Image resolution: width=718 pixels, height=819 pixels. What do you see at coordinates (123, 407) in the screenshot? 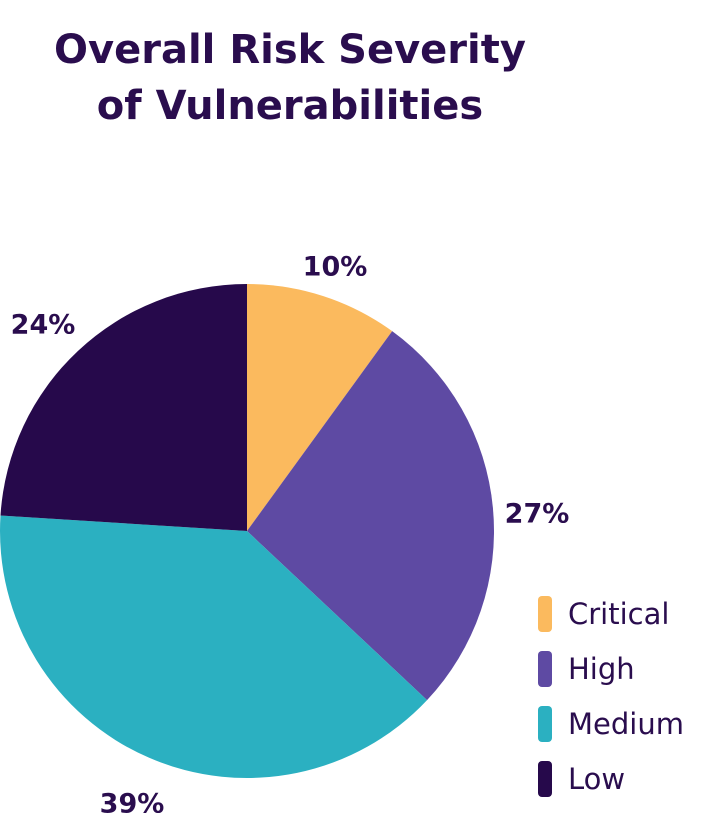
I see `pie-slice-low` at bounding box center [123, 407].